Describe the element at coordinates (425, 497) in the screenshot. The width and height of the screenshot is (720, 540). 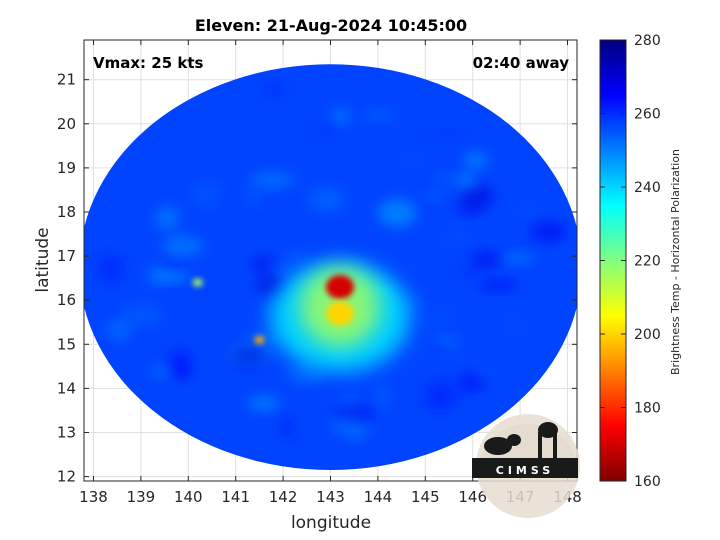
I see `x-tick-label: 145` at that location.